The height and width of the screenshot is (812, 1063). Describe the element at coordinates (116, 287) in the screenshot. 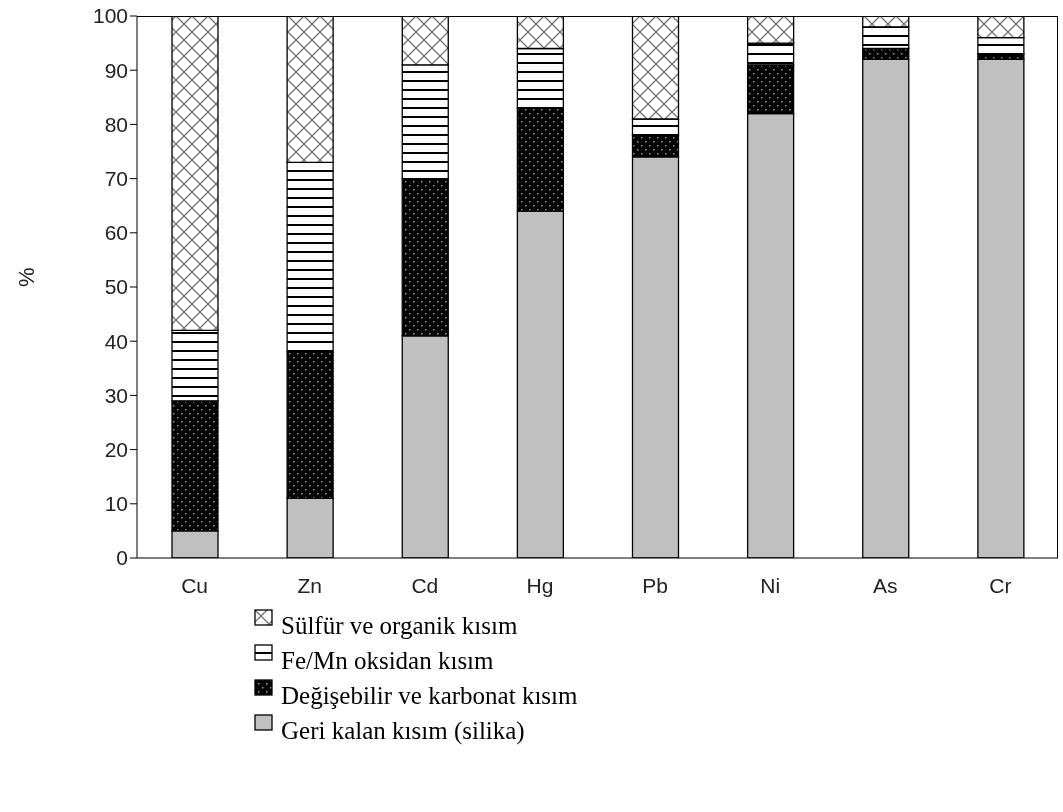

I see `y-tick-label: 50` at that location.